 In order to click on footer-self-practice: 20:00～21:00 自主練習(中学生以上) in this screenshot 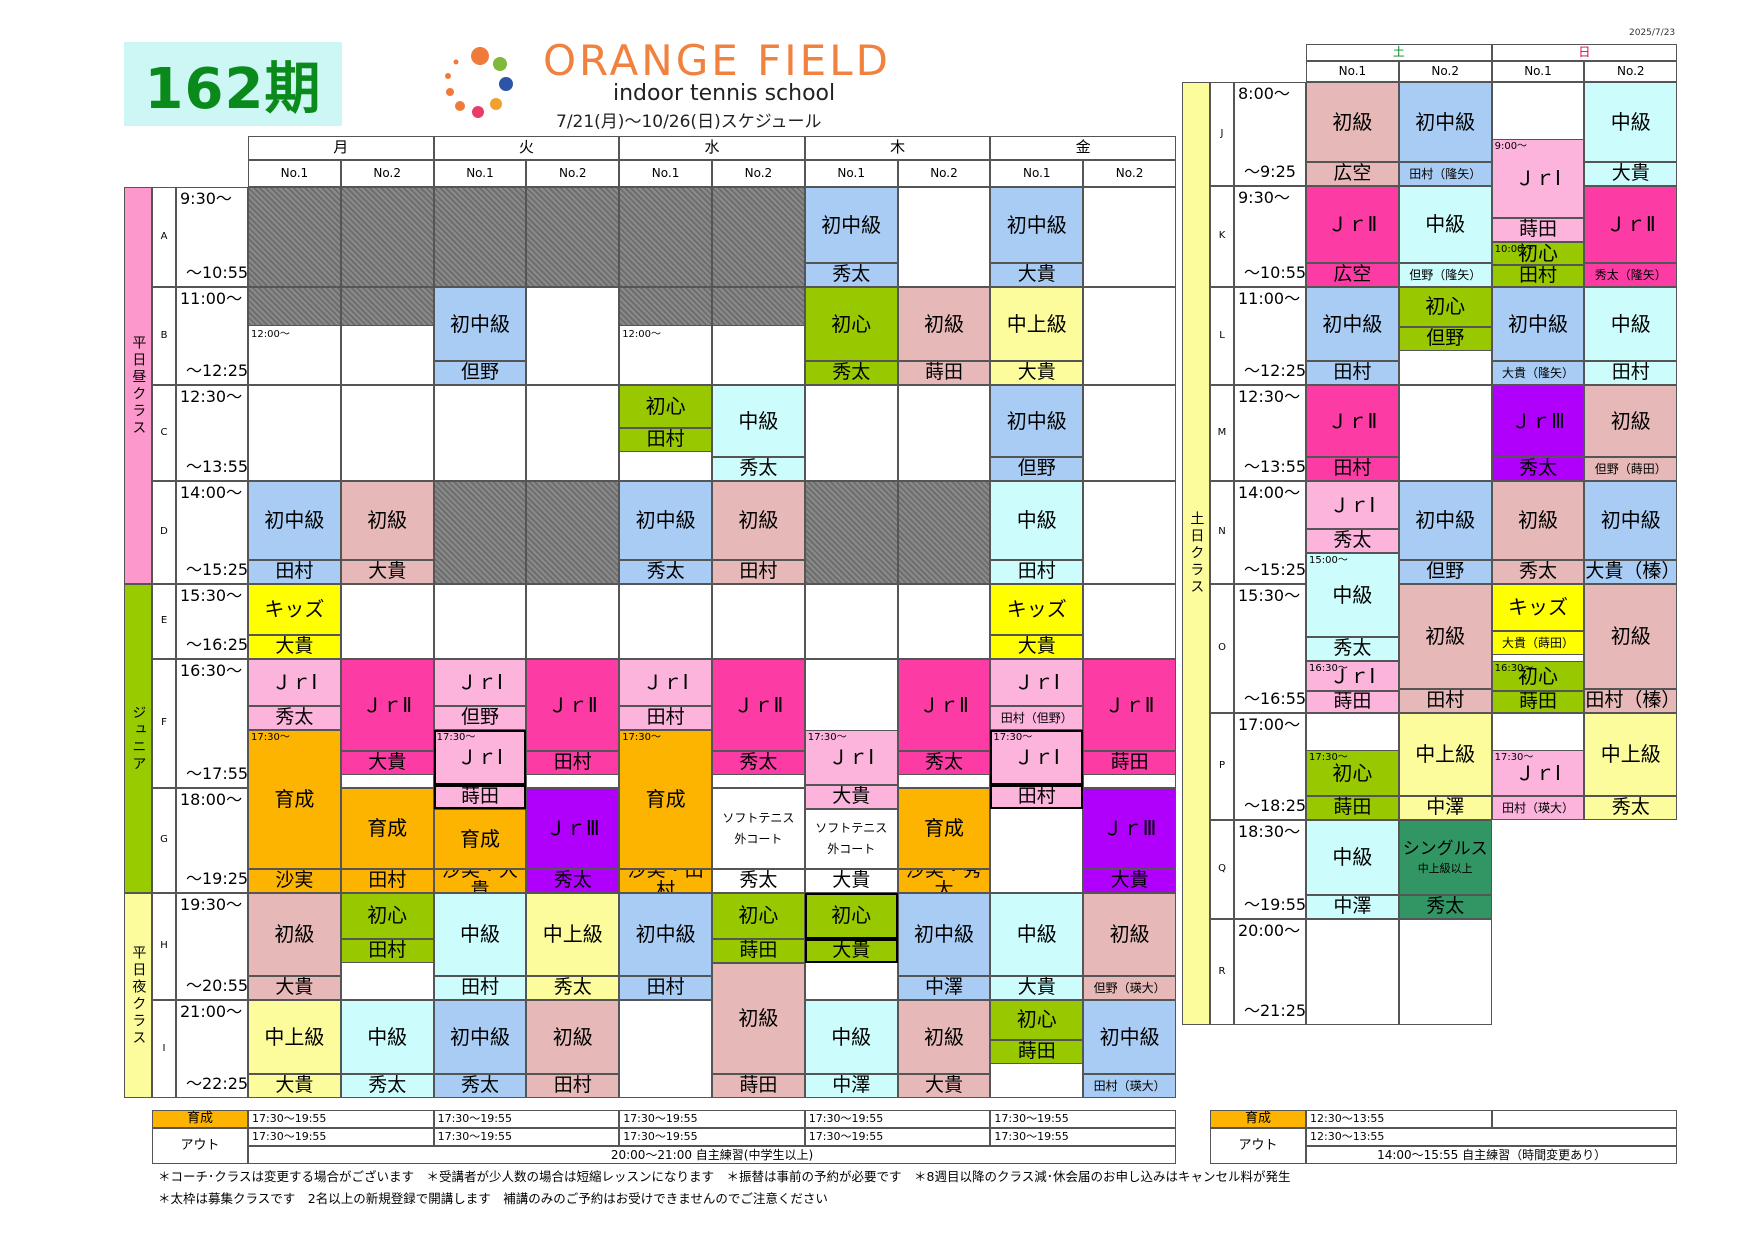, I will do `click(712, 1155)`.